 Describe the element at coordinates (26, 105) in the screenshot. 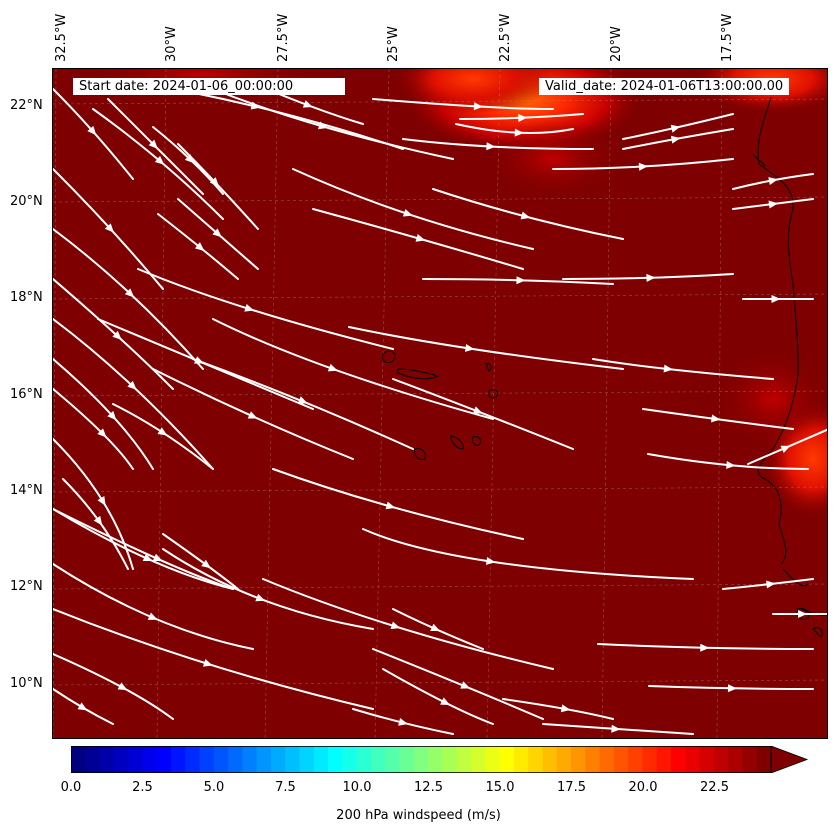

I see `lat-label-22n: 22°N` at that location.